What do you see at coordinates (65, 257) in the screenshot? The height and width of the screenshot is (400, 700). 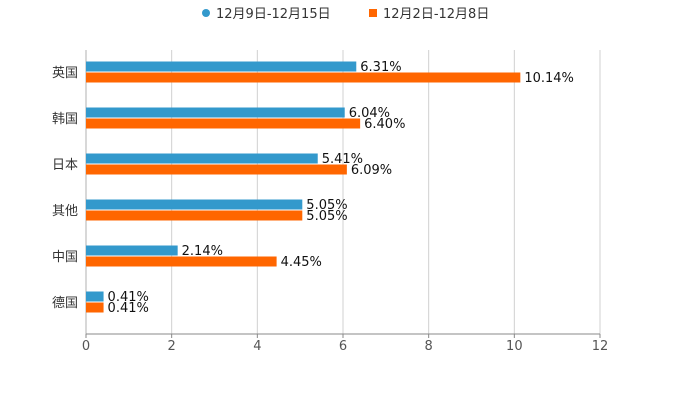 I see `category-label: 中国` at bounding box center [65, 257].